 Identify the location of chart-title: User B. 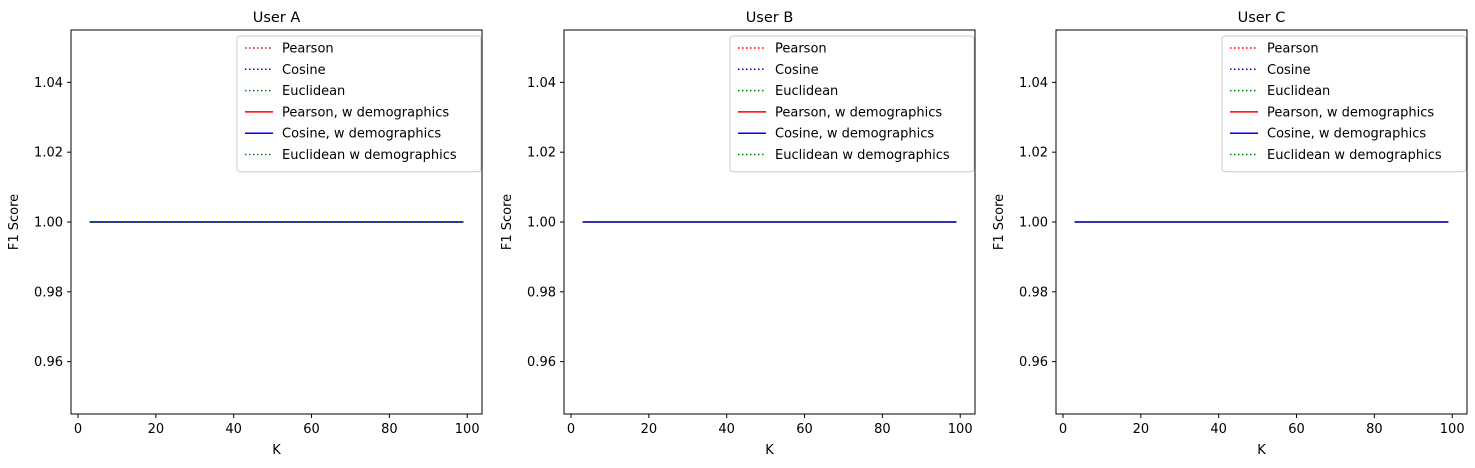
(770, 18).